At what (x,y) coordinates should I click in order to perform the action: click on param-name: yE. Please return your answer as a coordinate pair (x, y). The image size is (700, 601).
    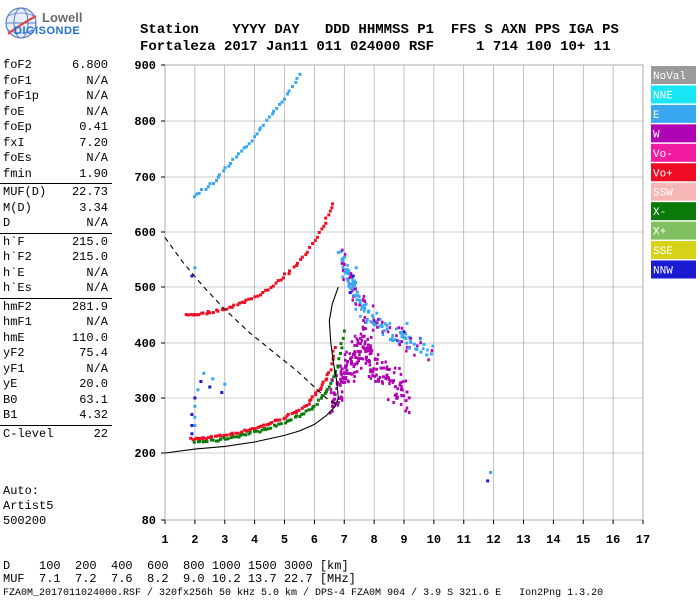
    Looking at the image, I should click on (10, 384).